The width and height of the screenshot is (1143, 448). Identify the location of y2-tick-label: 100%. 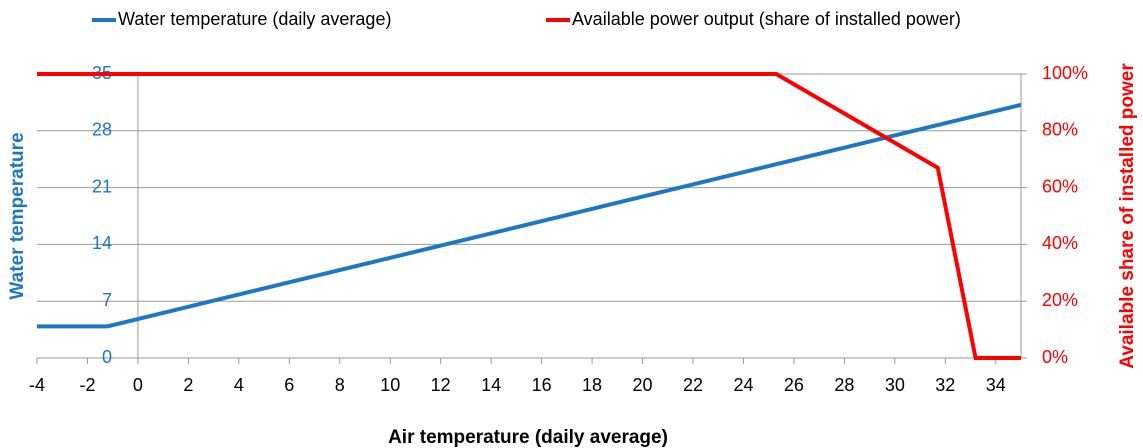
(1065, 73).